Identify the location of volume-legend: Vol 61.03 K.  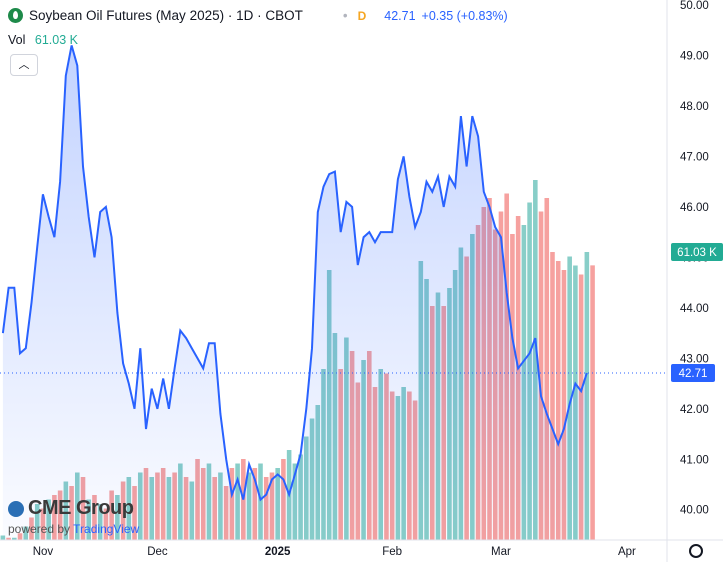
(43, 40).